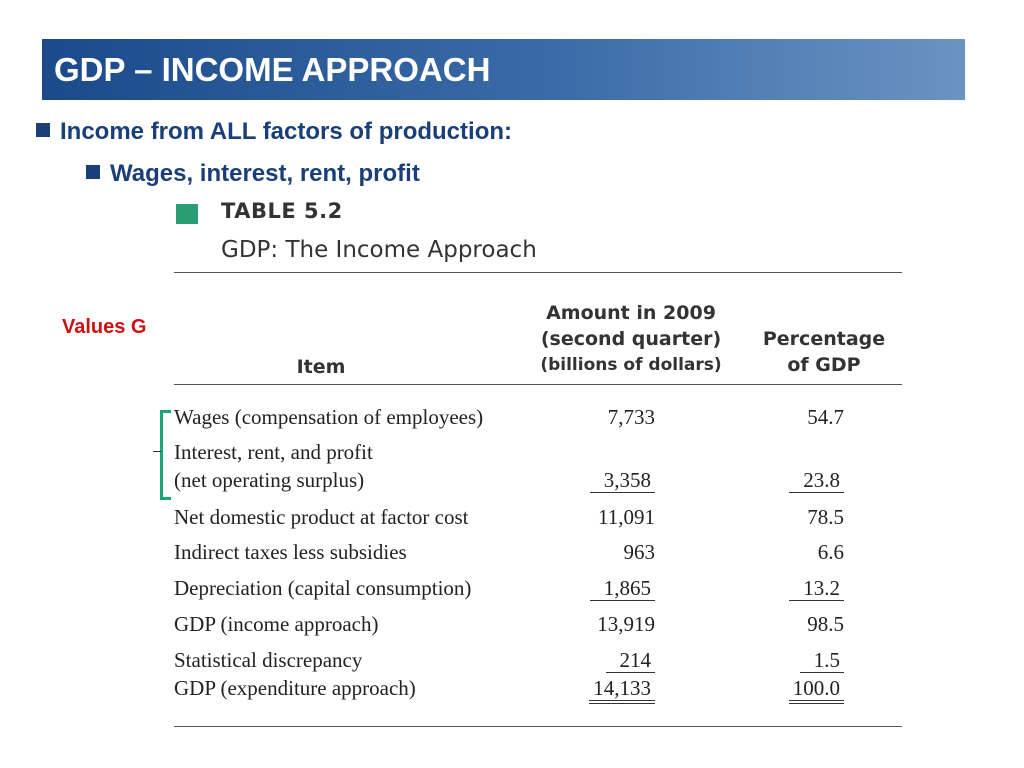 Image resolution: width=1024 pixels, height=768 pixels. I want to click on table-row-pct: 6.6, so click(830, 552).